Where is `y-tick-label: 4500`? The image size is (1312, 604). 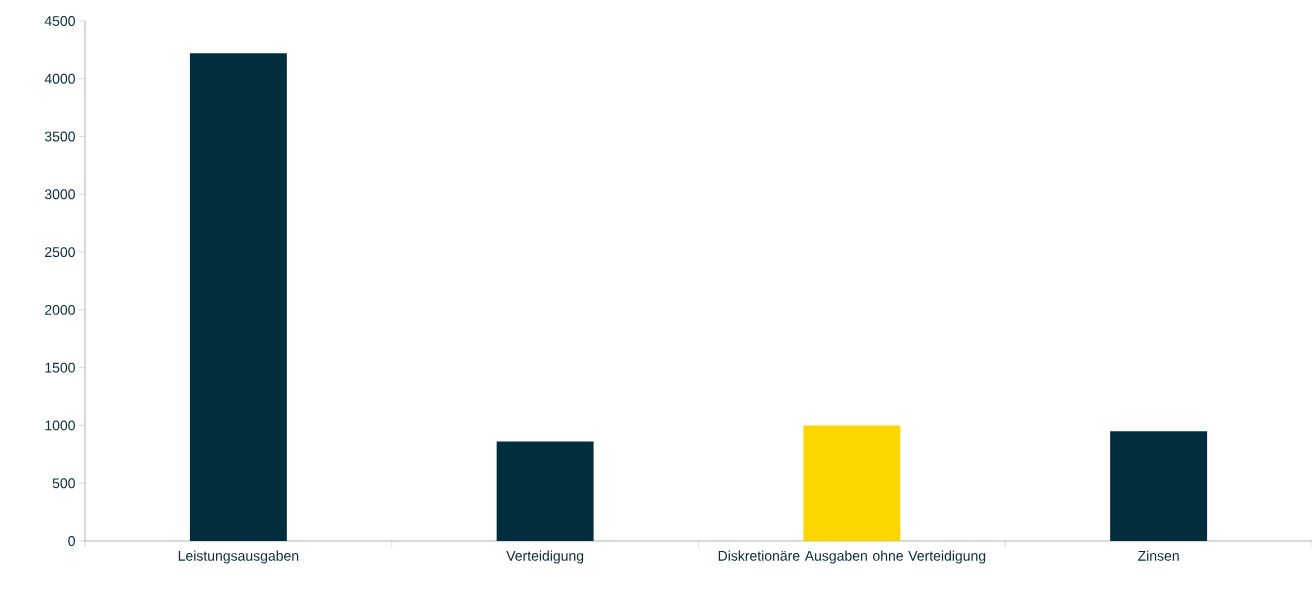
y-tick-label: 4500 is located at coordinates (59, 21).